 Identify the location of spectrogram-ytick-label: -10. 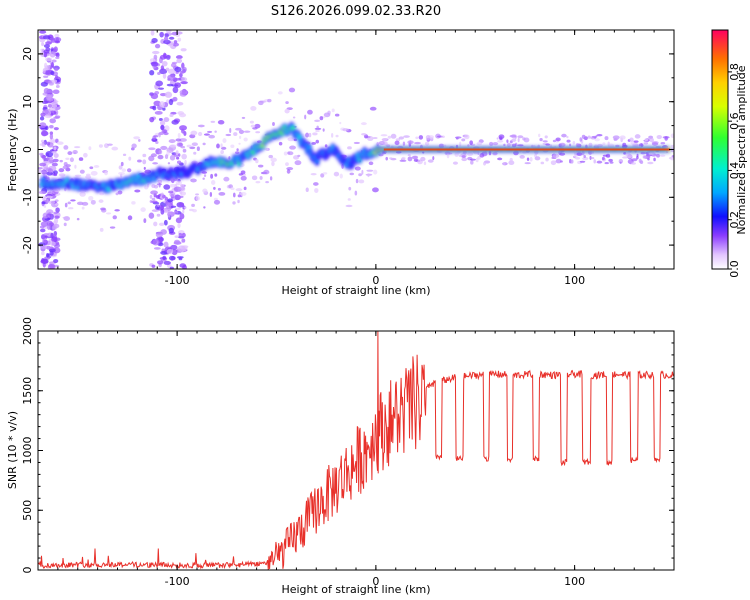
(27, 197).